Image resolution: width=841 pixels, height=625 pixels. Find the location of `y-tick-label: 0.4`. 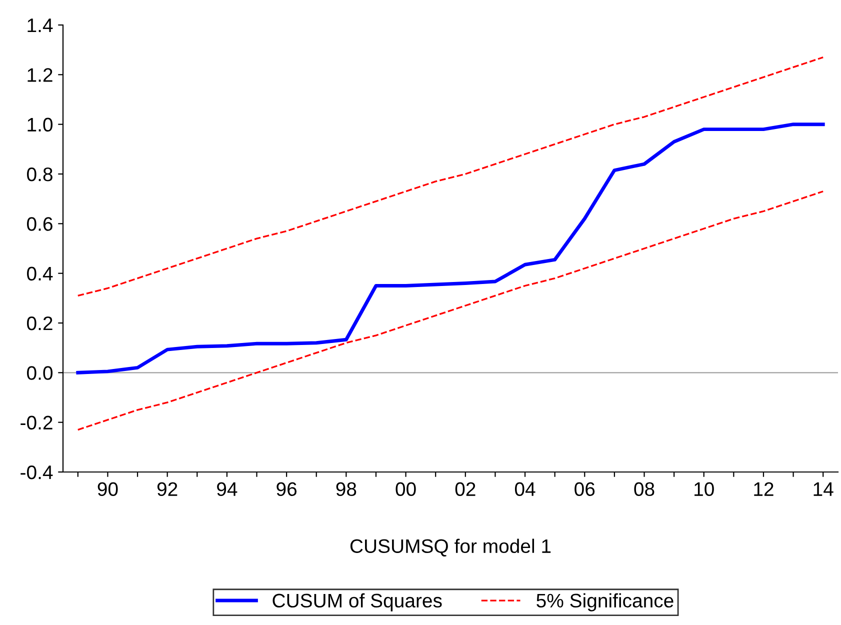

y-tick-label: 0.4 is located at coordinates (40, 273).